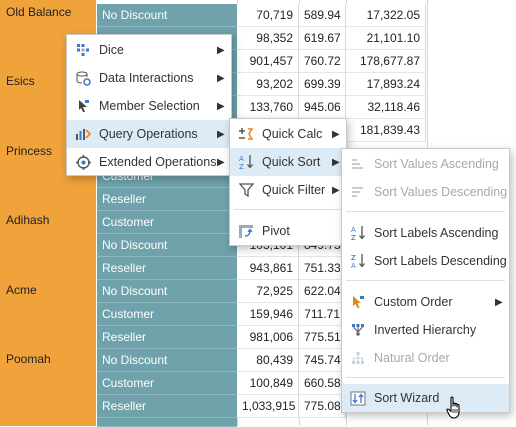 This screenshot has height=427, width=516. Describe the element at coordinates (268, 337) in the screenshot. I see `value-cell: 981,006` at that location.